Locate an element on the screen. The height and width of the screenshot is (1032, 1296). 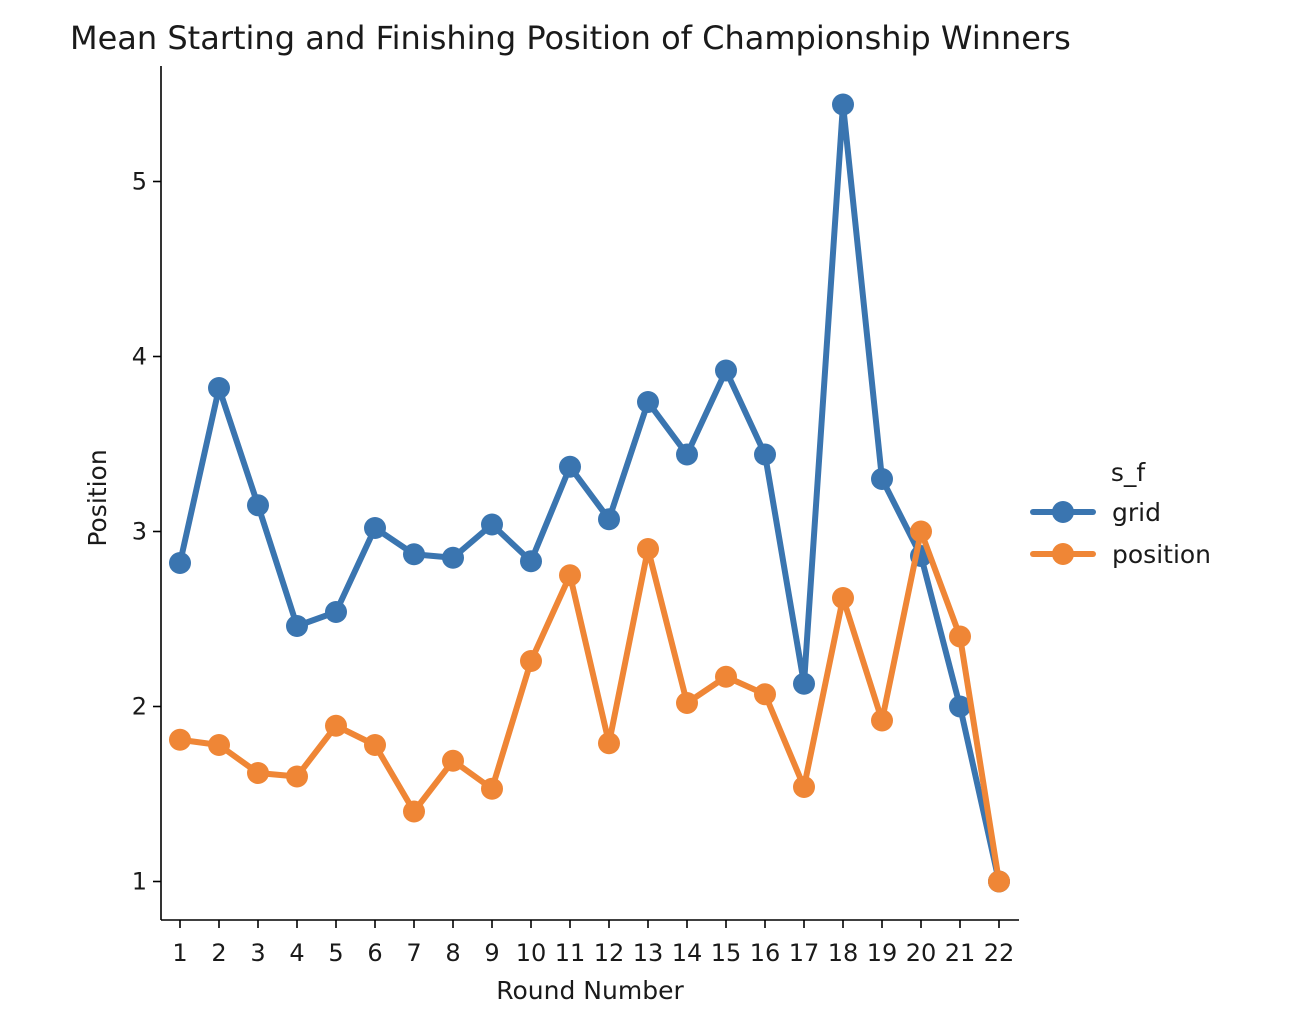
legend-item-position: position is located at coordinates (1120, 554).